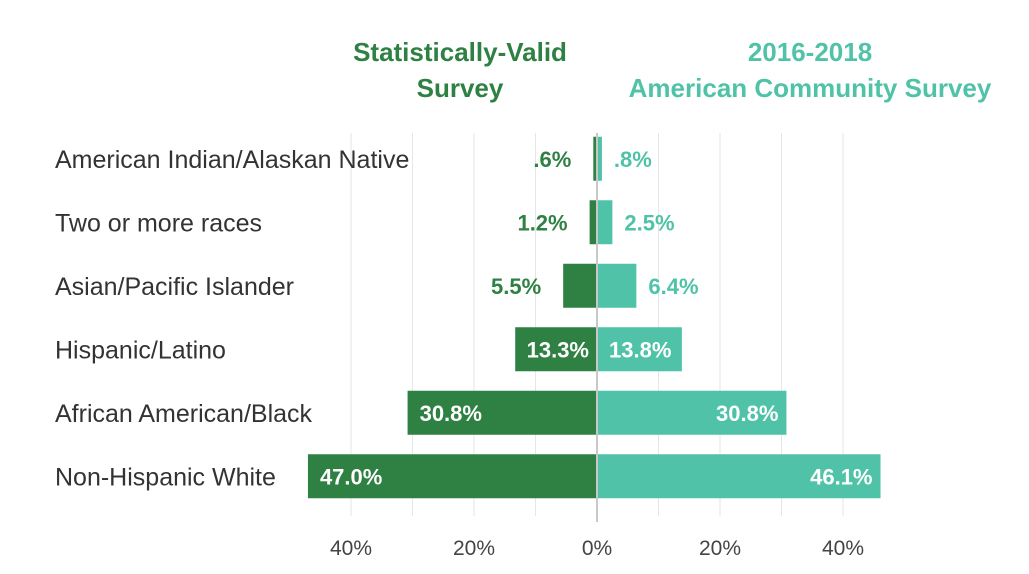 The image size is (1029, 574). I want to click on x-tick-label: 0%, so click(597, 548).